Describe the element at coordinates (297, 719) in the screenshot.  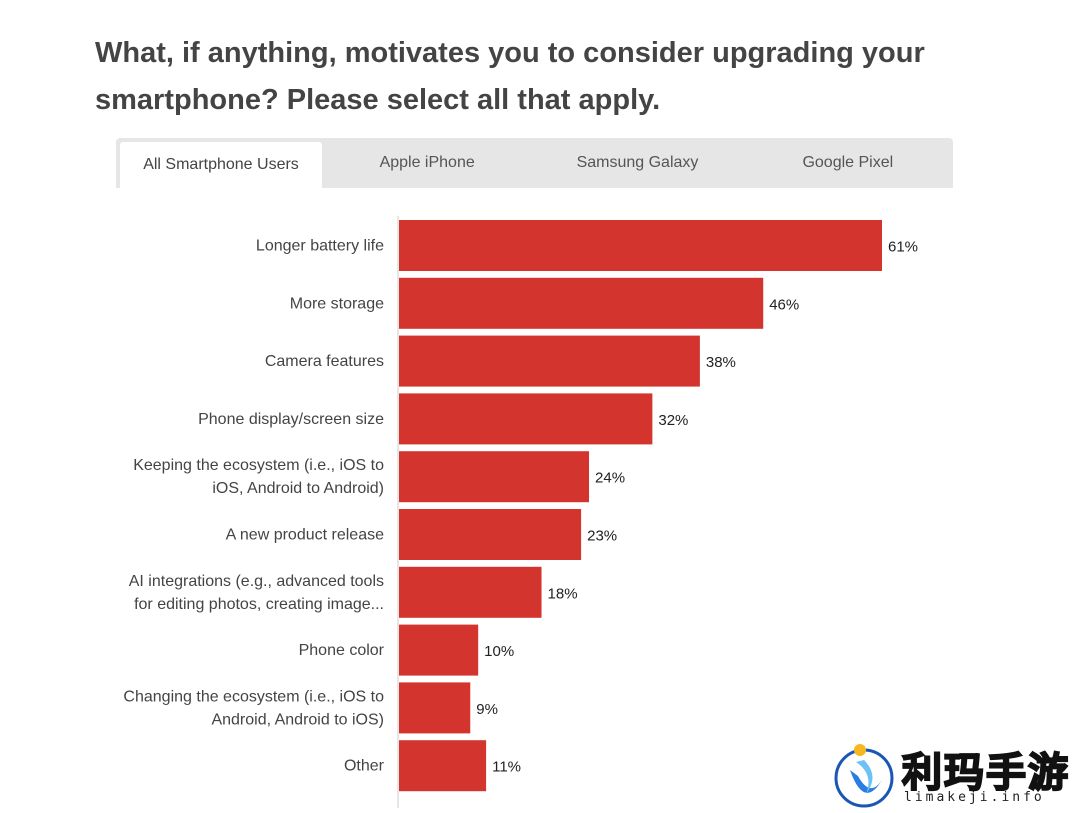
I see `category-label-line: Android, Android to iOS)` at that location.